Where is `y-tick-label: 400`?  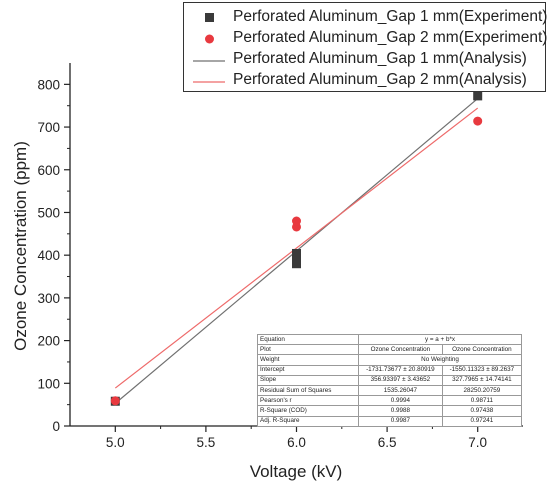
y-tick-label: 400 is located at coordinates (48, 255).